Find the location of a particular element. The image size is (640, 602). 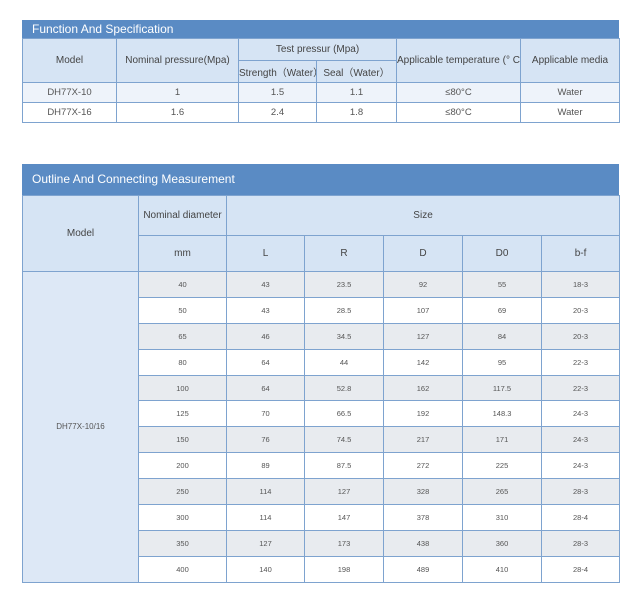

cell-D0: 117.5 is located at coordinates (502, 388).